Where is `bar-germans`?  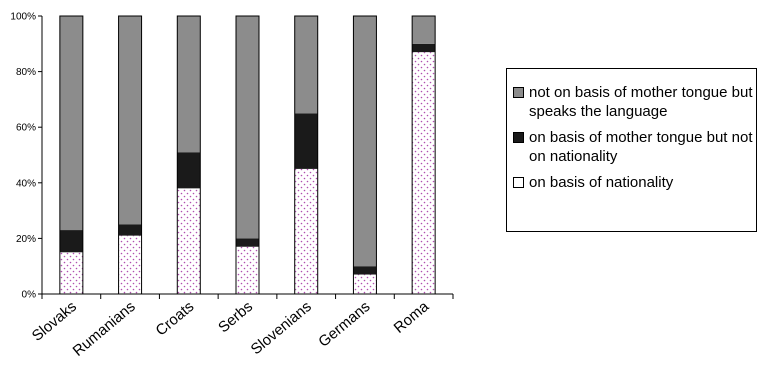
bar-germans is located at coordinates (364, 155).